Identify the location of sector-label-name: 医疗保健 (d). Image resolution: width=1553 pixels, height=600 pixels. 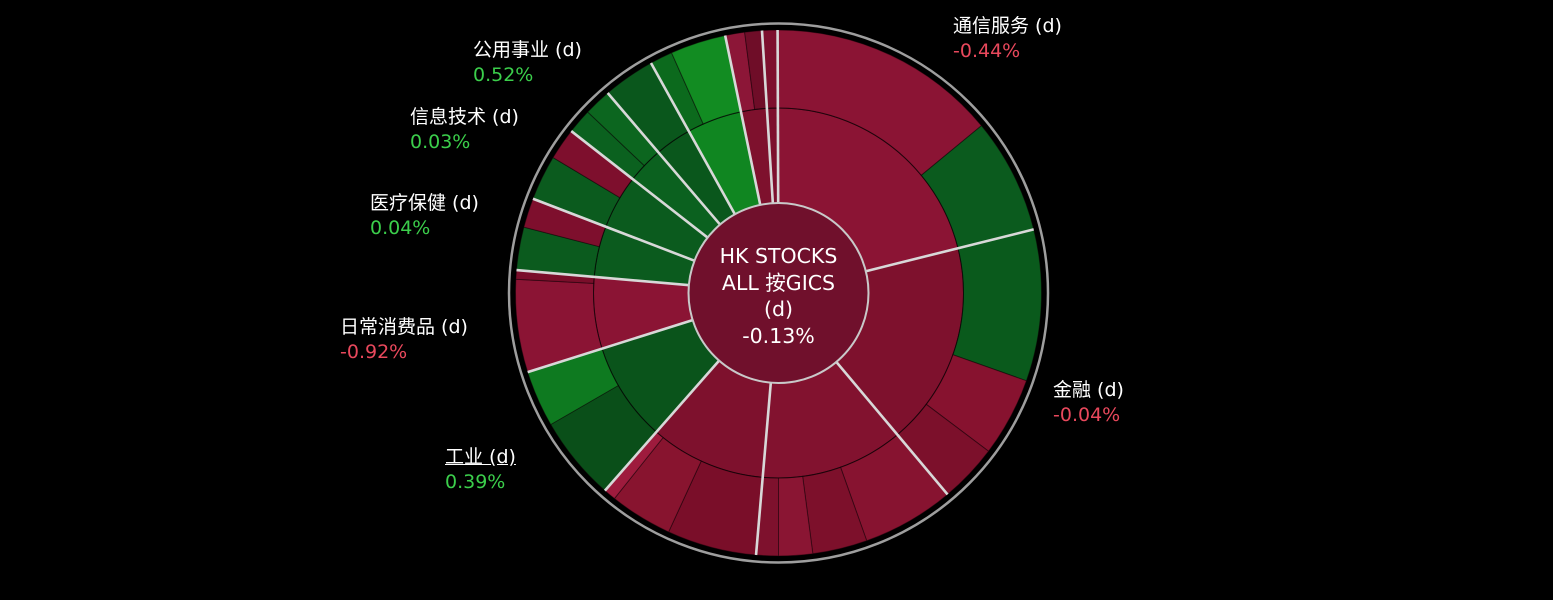
(424, 203).